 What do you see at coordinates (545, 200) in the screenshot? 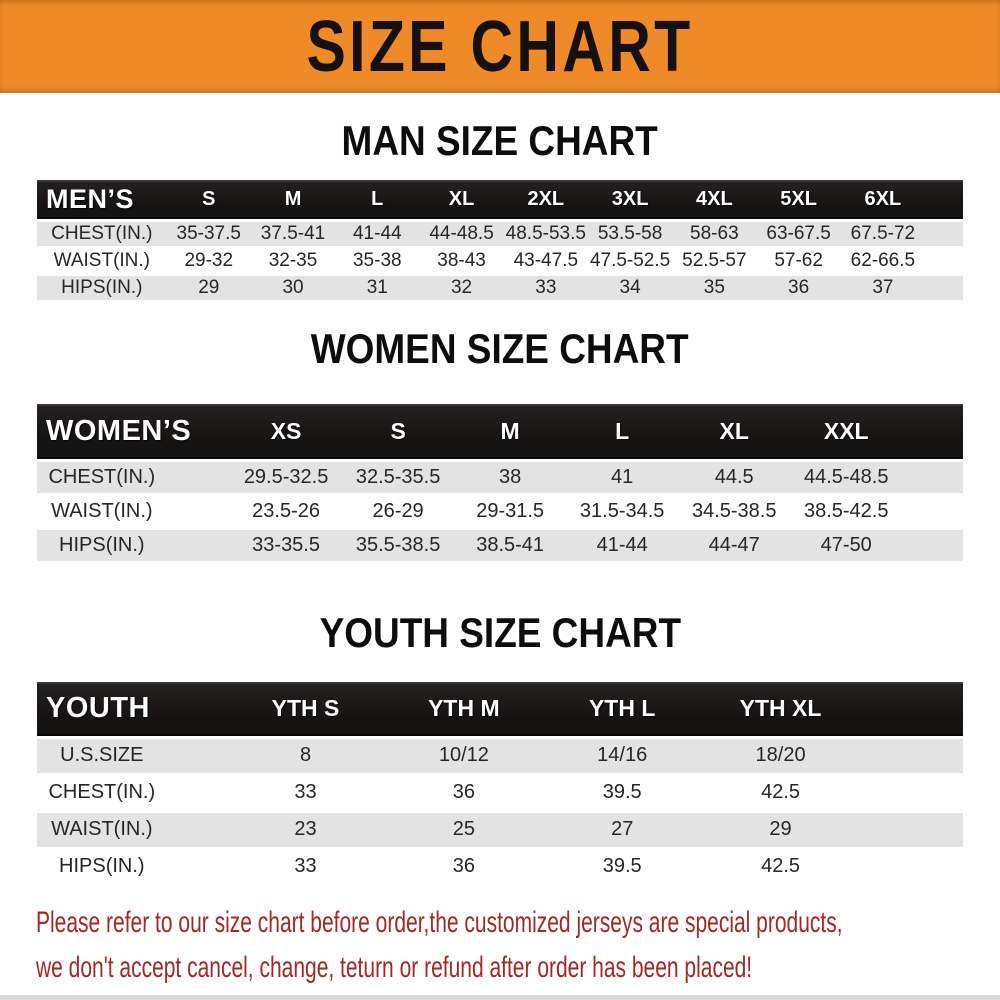
I see `men-size-column-header-4: 2XL` at bounding box center [545, 200].